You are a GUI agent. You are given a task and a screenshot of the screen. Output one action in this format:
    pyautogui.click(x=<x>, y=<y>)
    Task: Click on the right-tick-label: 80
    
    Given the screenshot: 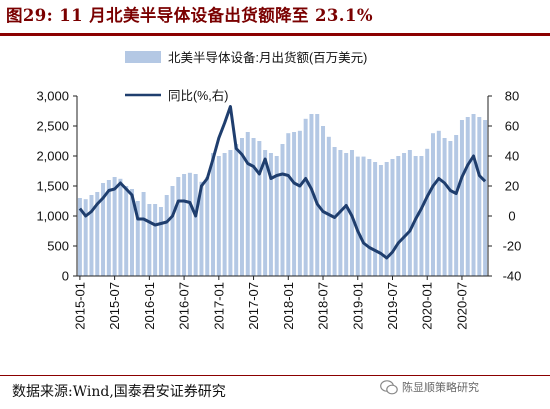 What is the action you would take?
    pyautogui.click(x=512, y=96)
    